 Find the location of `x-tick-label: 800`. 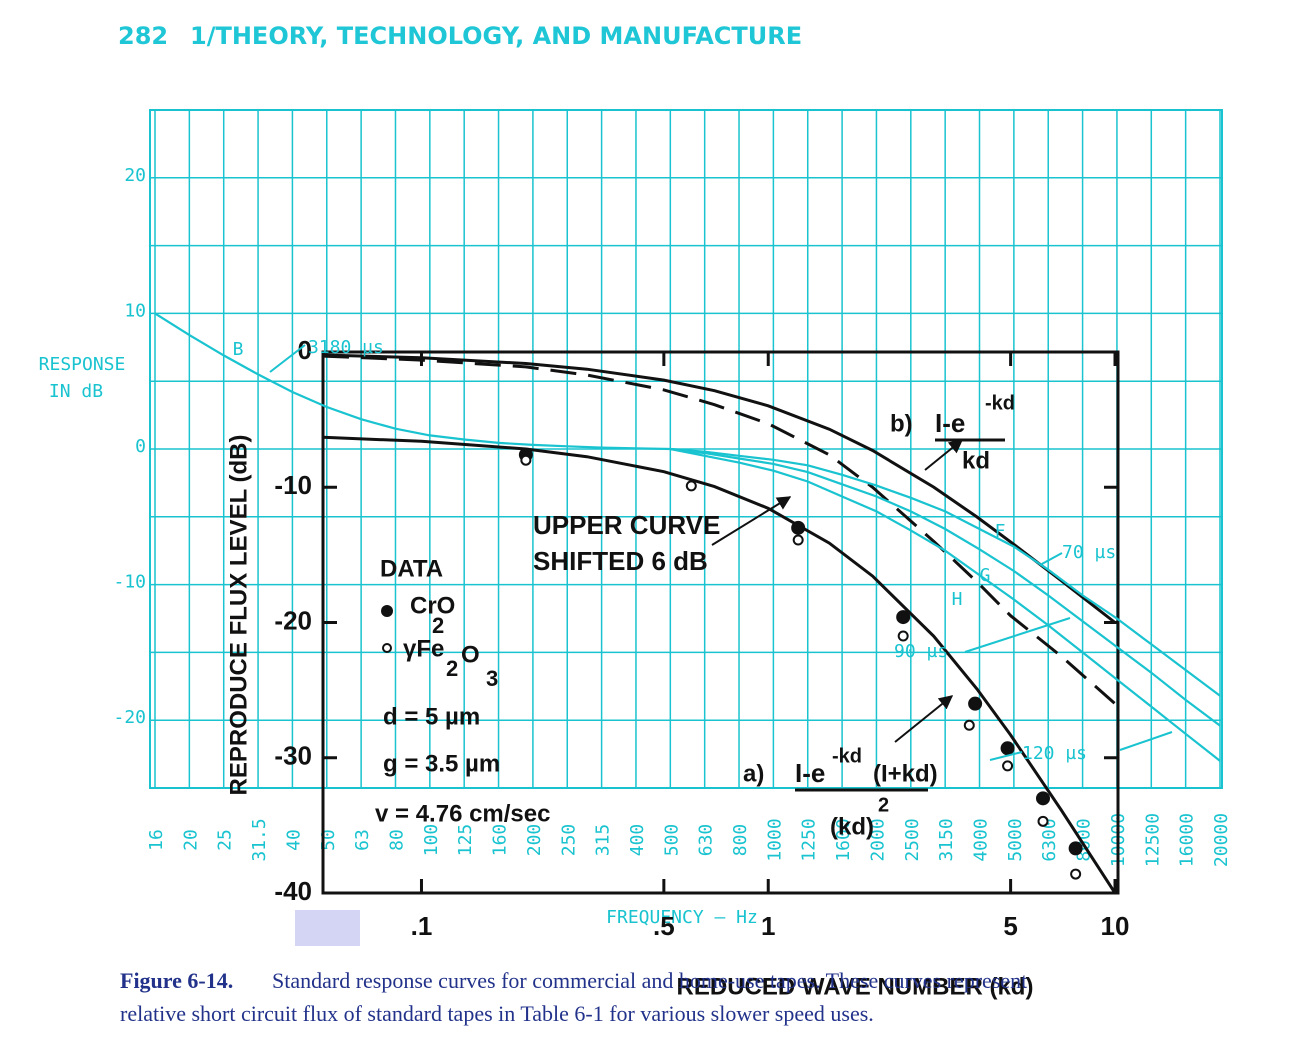

x-tick-label: 800 is located at coordinates (740, 840).